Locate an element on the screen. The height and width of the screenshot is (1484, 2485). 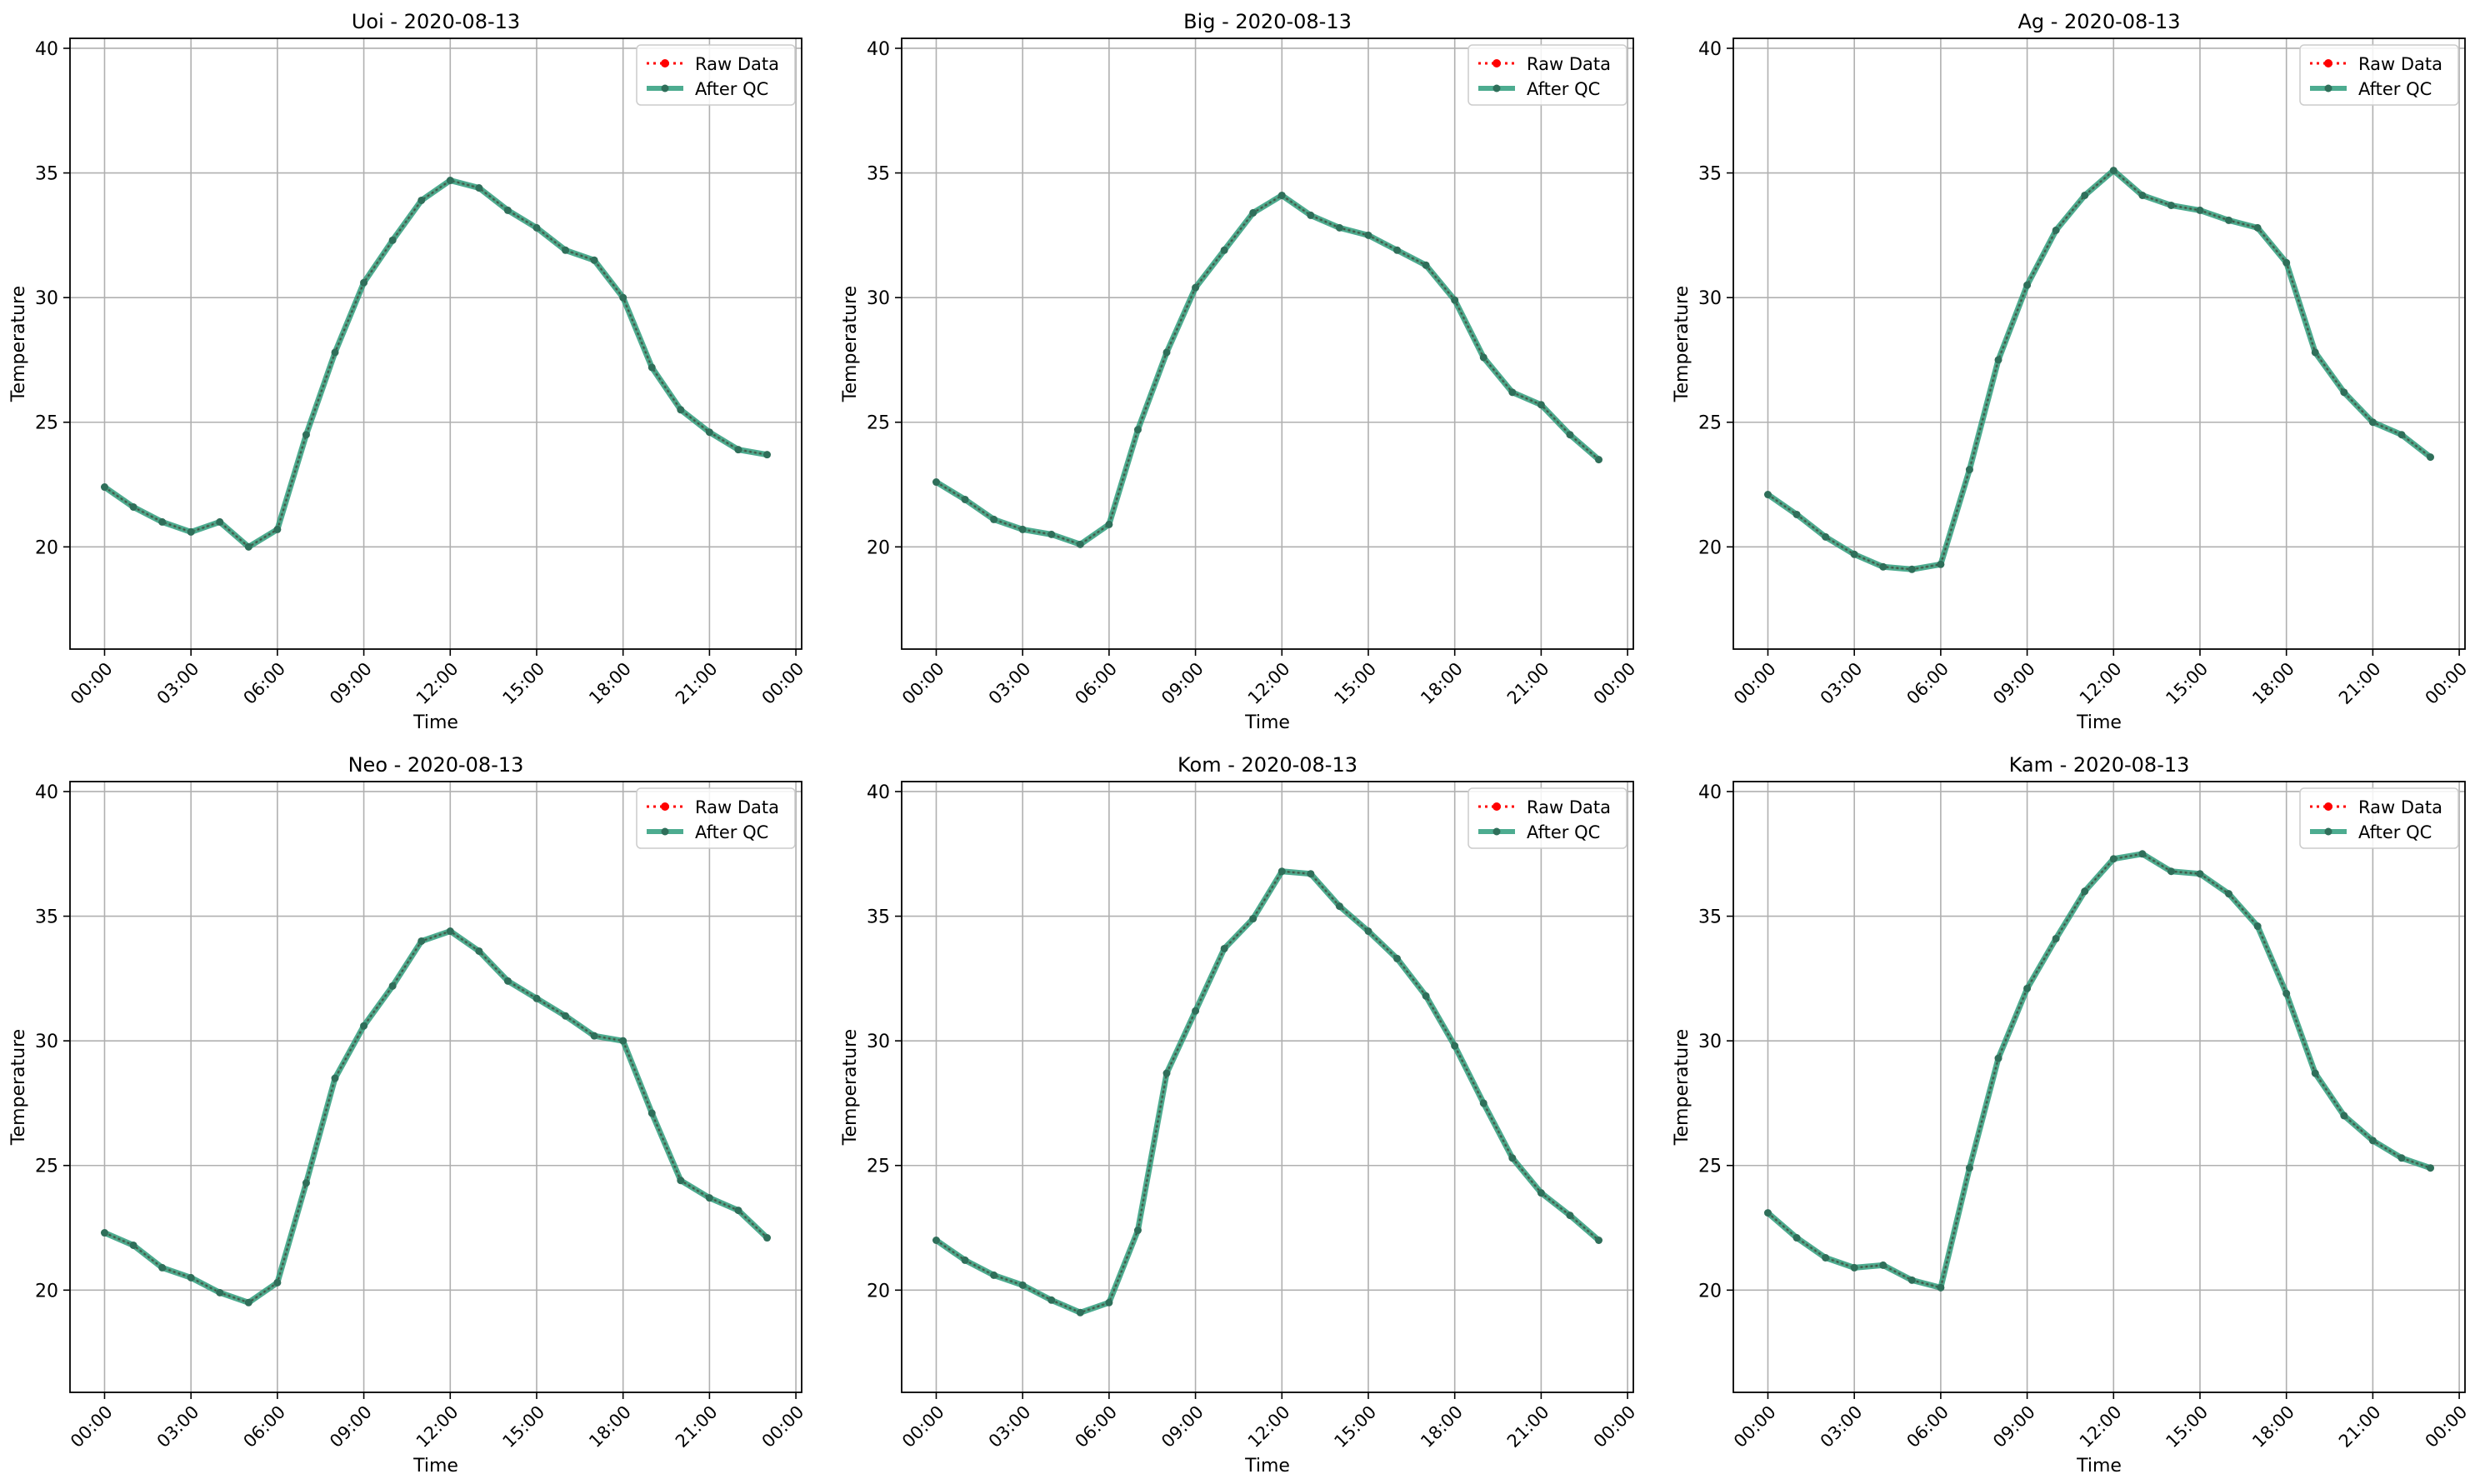
raw-data-overlay-line is located at coordinates (1267, 370).